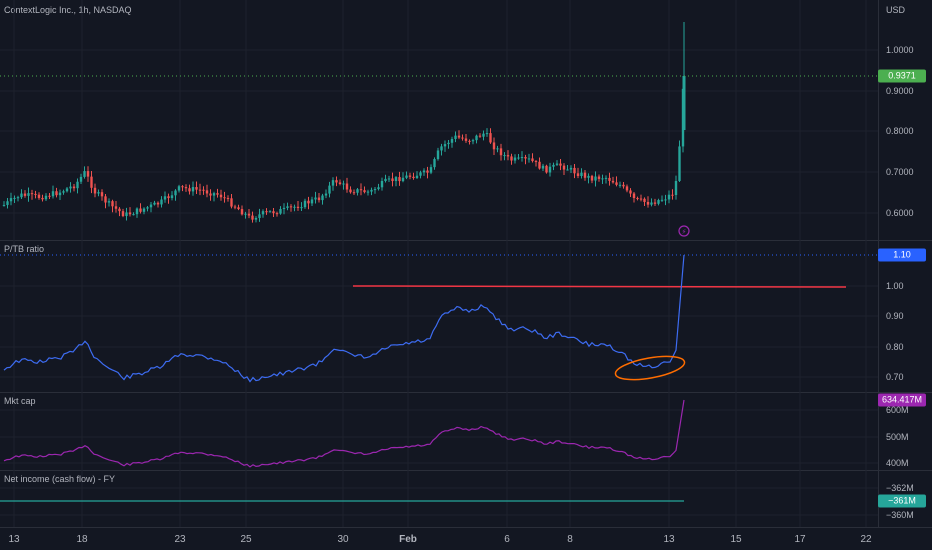 The height and width of the screenshot is (550, 932). Describe the element at coordinates (466, 527) in the screenshot. I see `time-axis-separator` at that location.